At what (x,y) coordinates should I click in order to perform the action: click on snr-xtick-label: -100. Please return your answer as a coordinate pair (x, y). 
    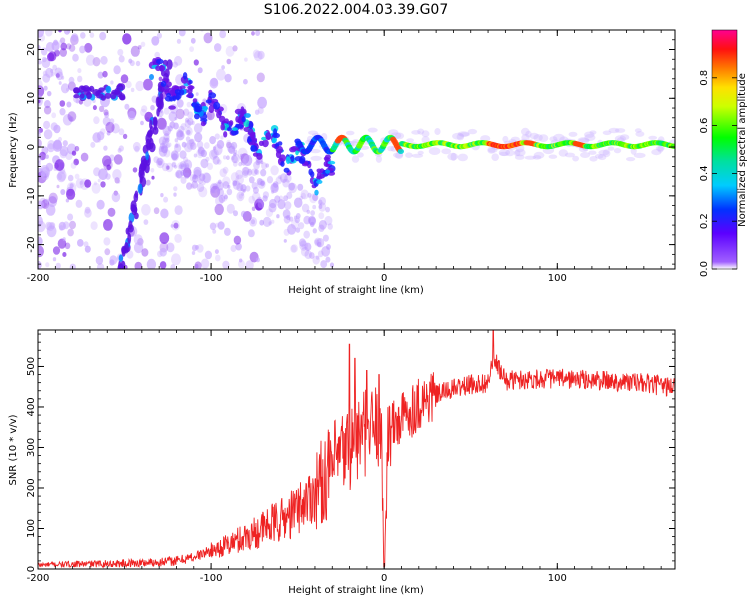
    Looking at the image, I should click on (211, 578).